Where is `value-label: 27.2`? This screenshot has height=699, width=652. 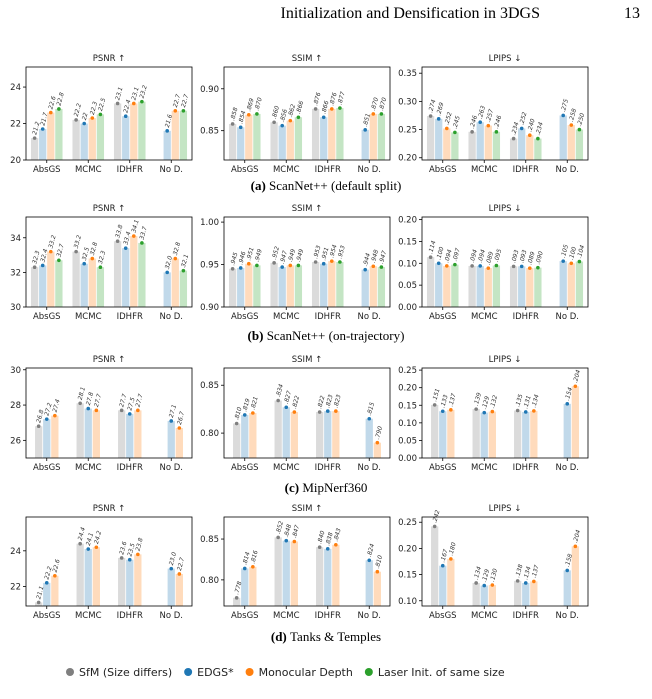
value-label: 27.2 is located at coordinates (48, 409).